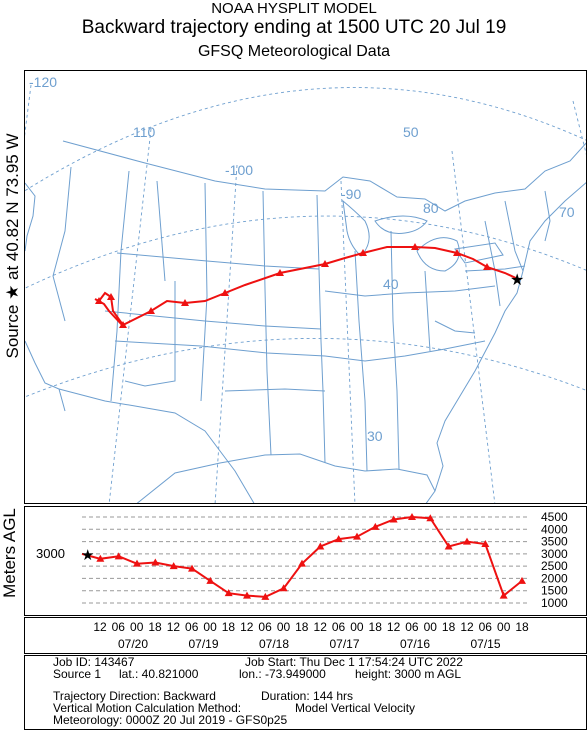  Describe the element at coordinates (554, 529) in the screenshot. I see `altitude-tick-label: 4000` at that location.